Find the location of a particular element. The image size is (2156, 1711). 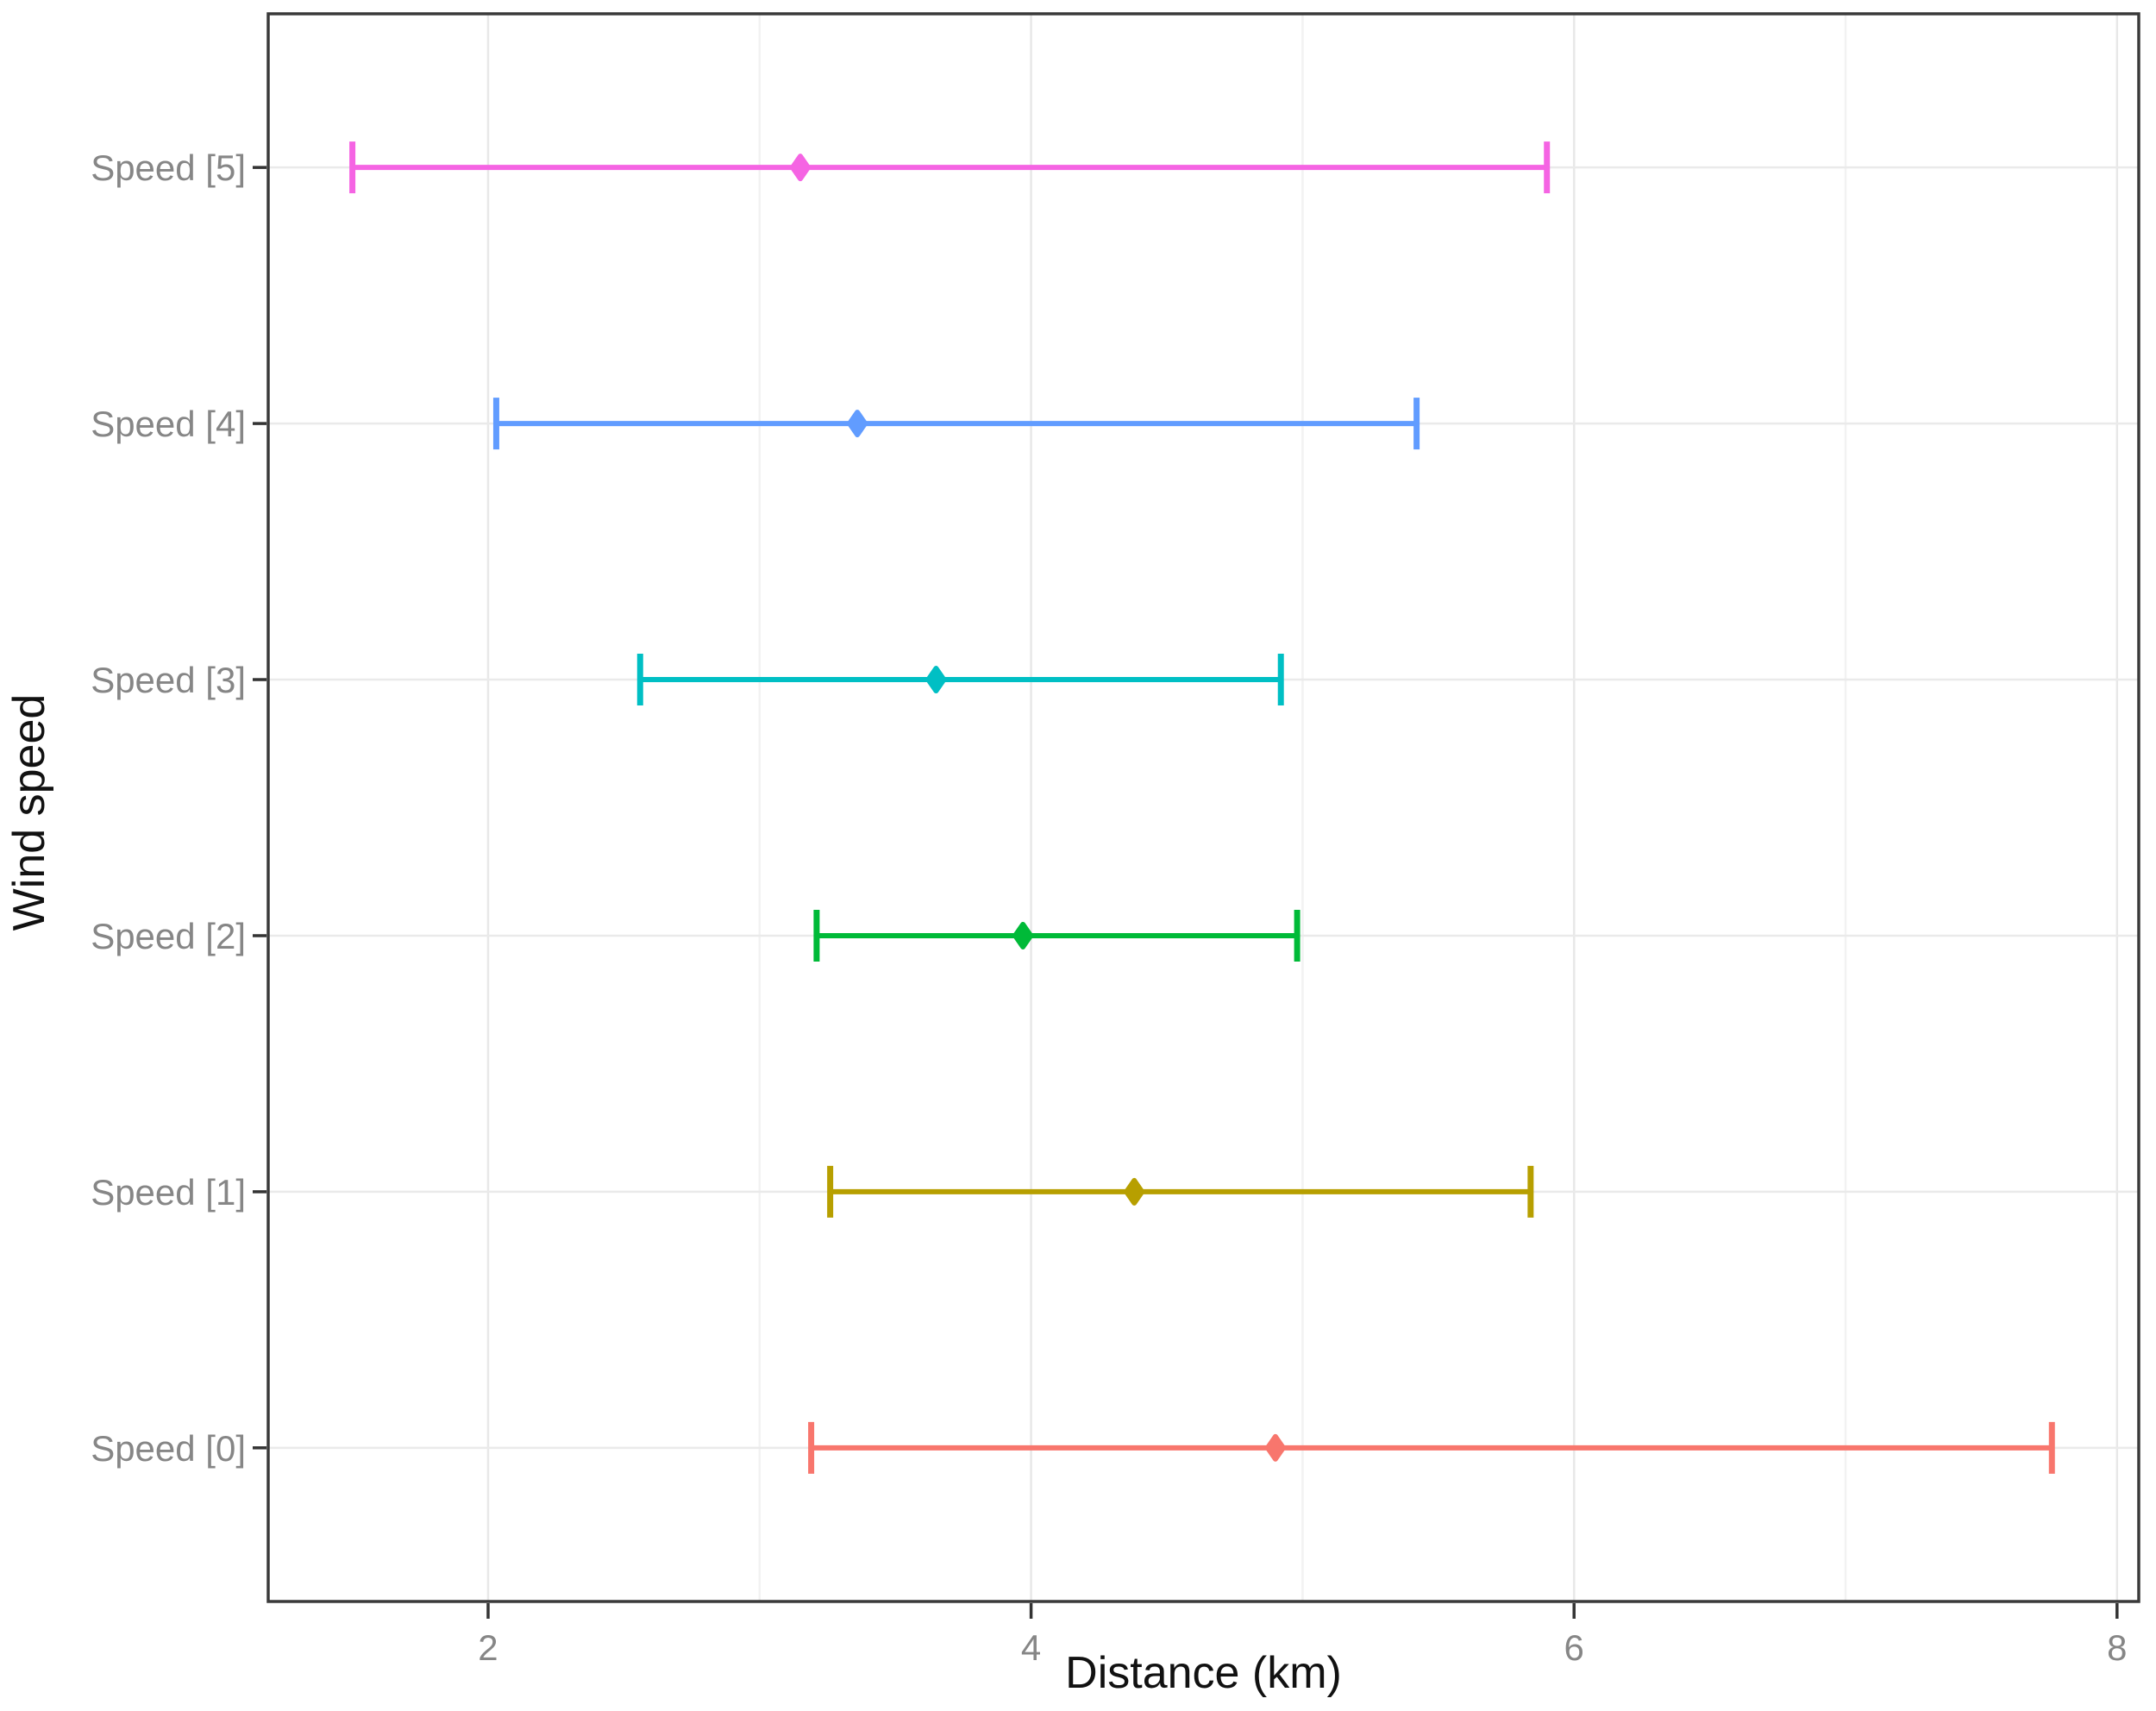

y-tick-label-speed-3: Speed [3] is located at coordinates (168, 680).